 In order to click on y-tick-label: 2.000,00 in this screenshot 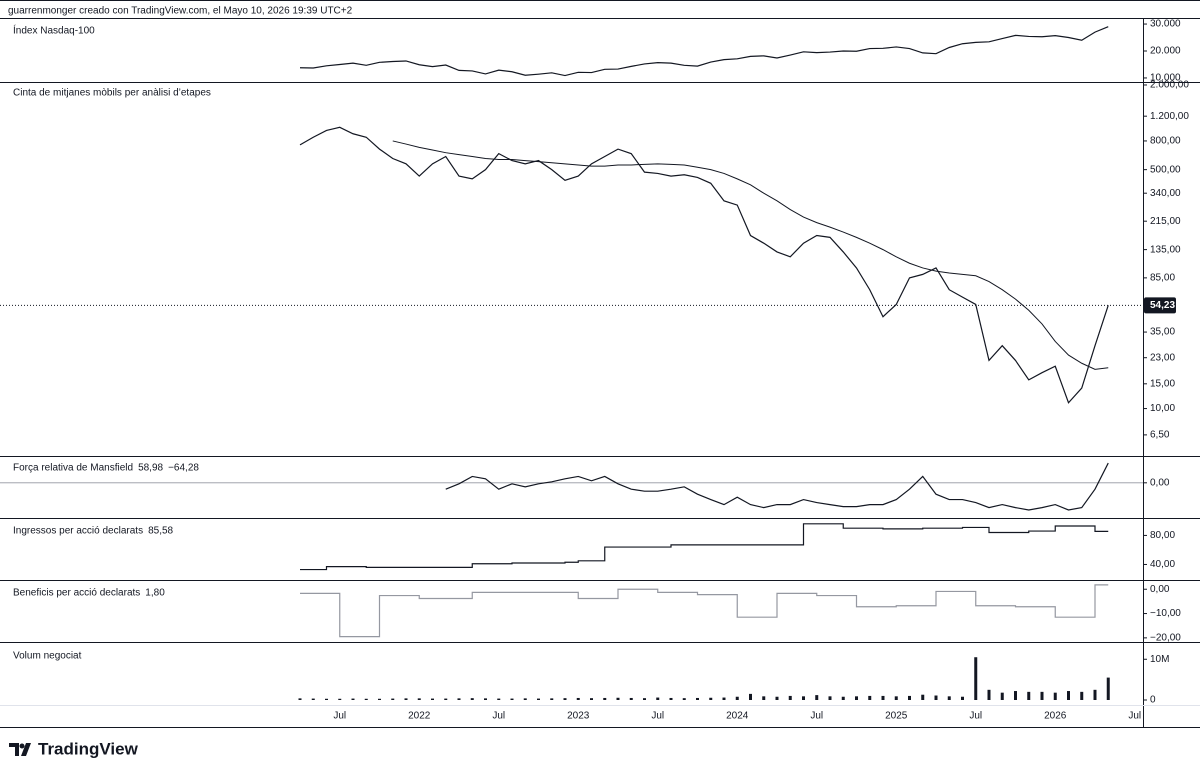, I will do `click(1169, 85)`.